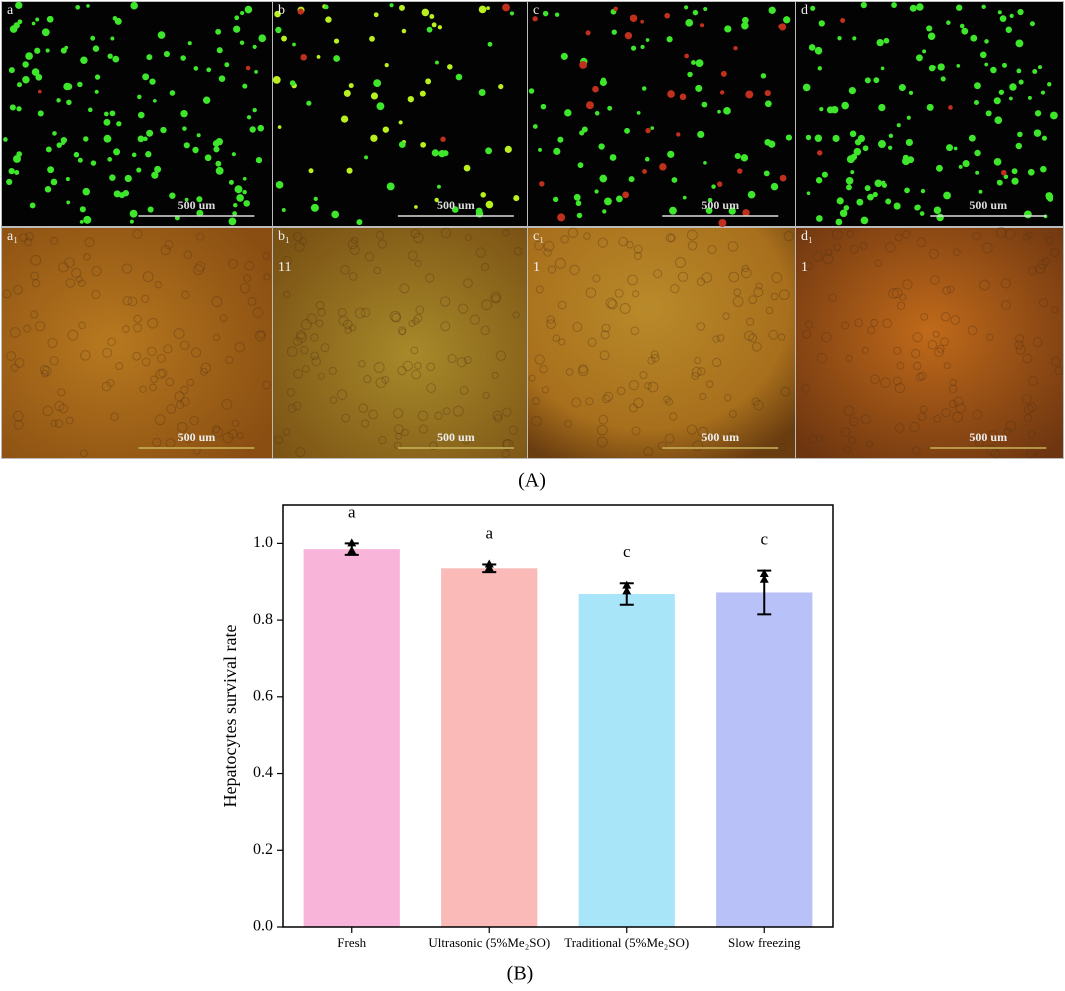 The image size is (1065, 991). I want to click on data-point, so click(764, 573).